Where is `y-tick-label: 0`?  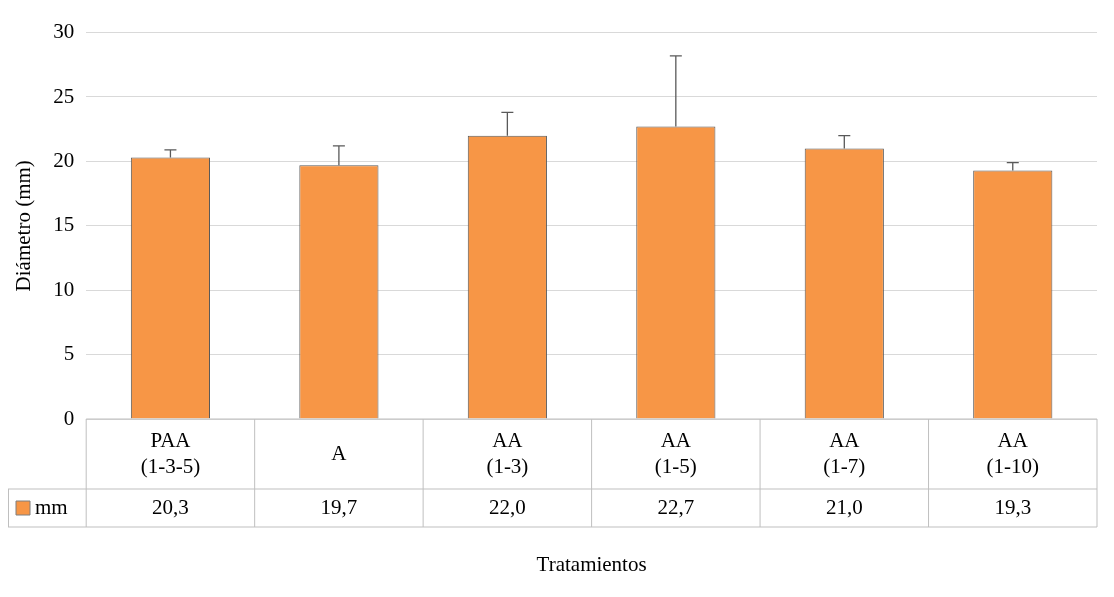
y-tick-label: 0 is located at coordinates (69, 417).